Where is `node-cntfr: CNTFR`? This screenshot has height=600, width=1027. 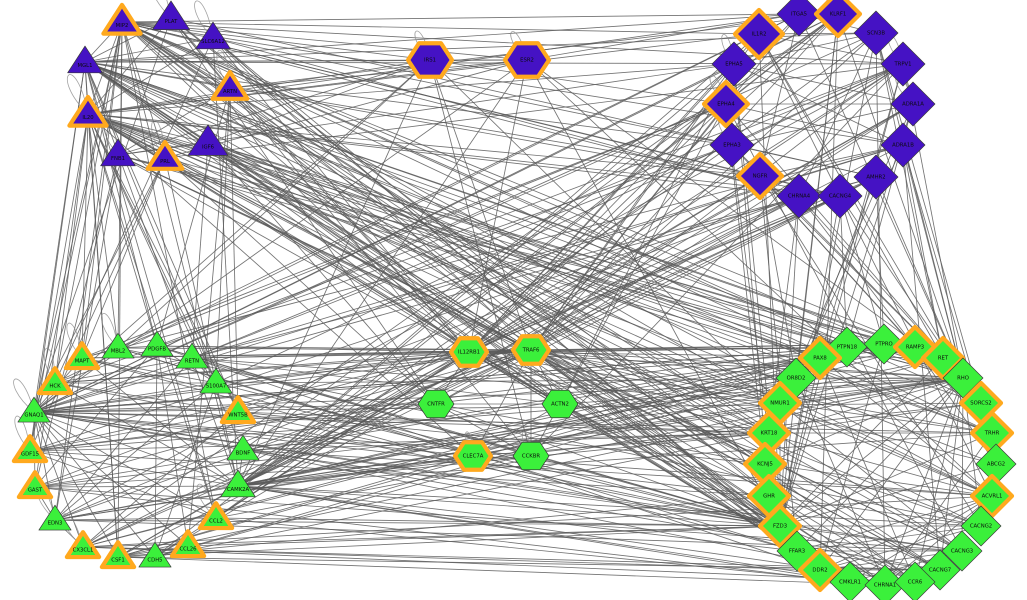
node-cntfr: CNTFR is located at coordinates (436, 404).